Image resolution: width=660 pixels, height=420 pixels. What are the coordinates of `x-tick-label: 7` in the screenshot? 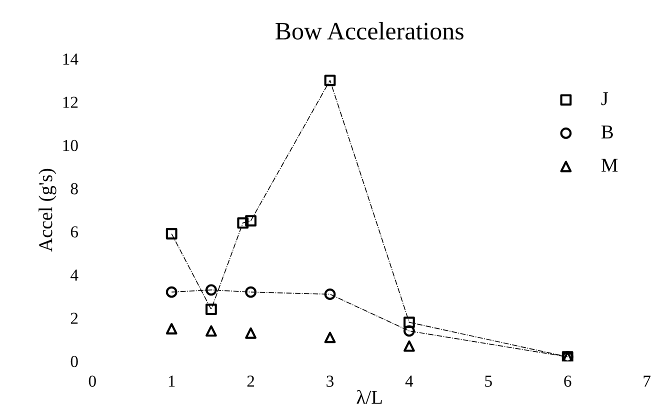 It's located at (647, 381).